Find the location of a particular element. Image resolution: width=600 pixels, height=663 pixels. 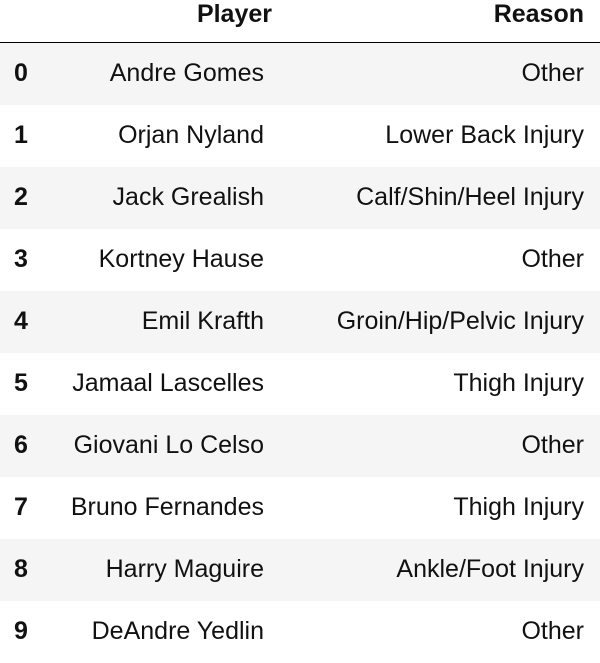

table-row: 0 Andre Gomes Other is located at coordinates (300, 73).